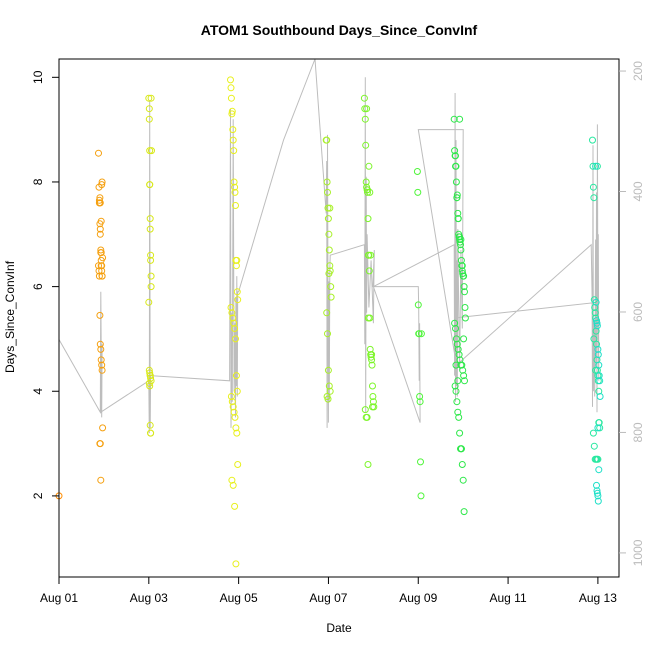 The image size is (650, 650). What do you see at coordinates (38, 391) in the screenshot?
I see `y-tick-label: 4` at bounding box center [38, 391].